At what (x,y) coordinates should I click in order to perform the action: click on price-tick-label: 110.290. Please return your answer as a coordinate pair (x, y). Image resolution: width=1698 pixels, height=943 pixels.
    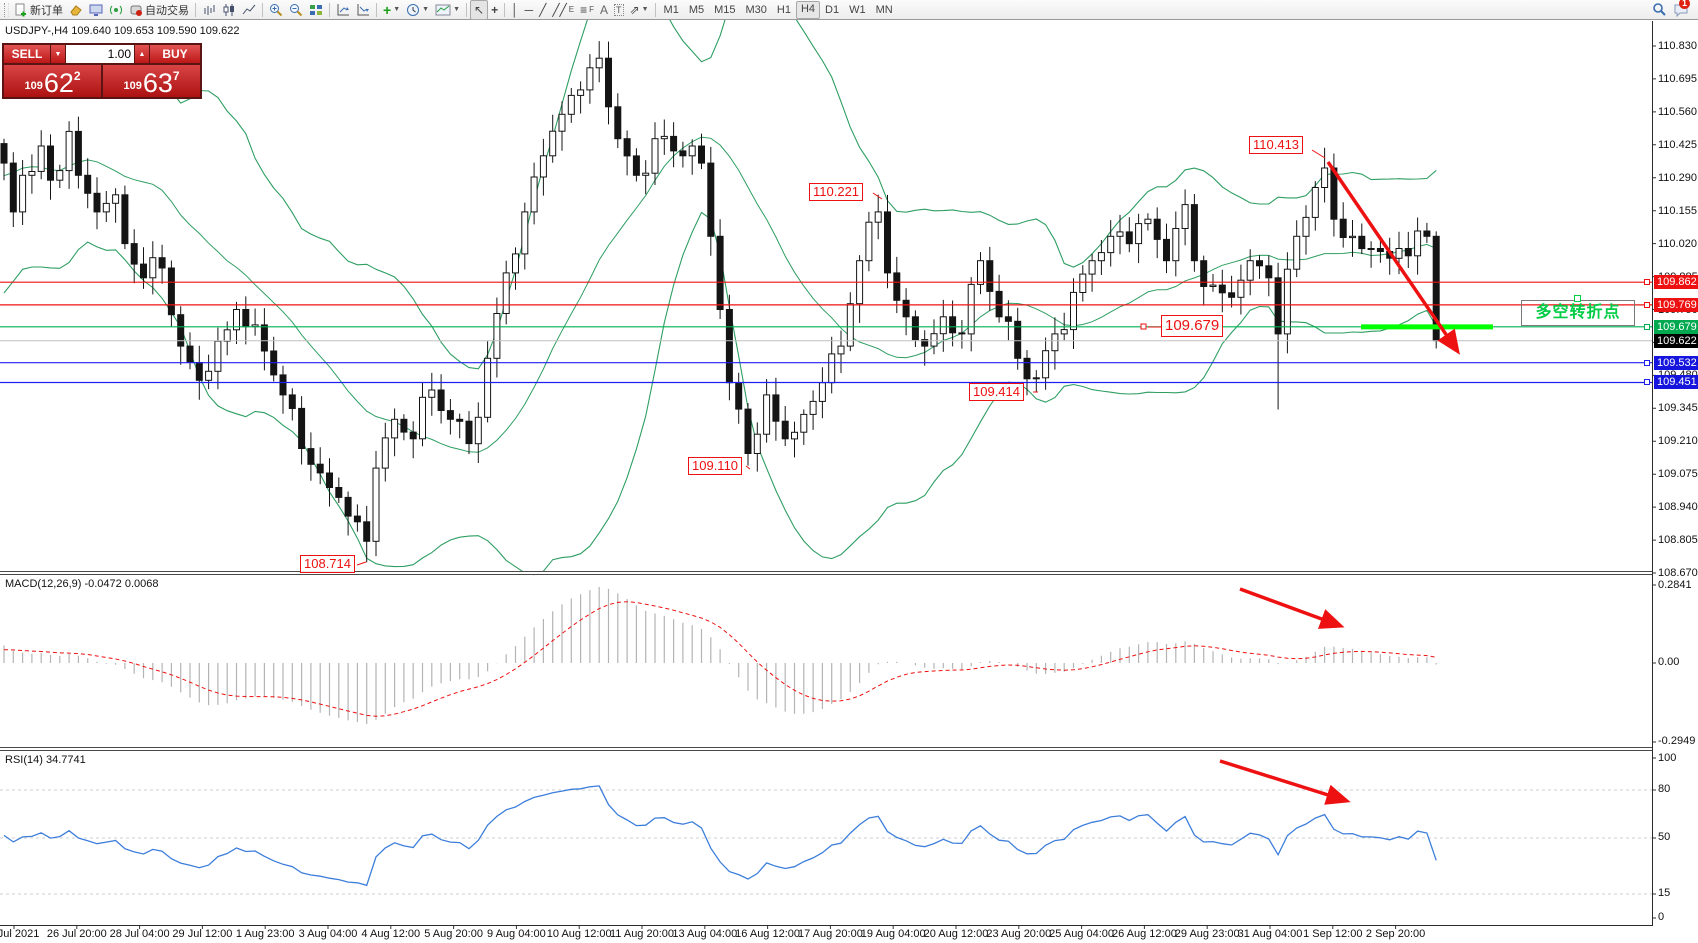
    Looking at the image, I should click on (1677, 178).